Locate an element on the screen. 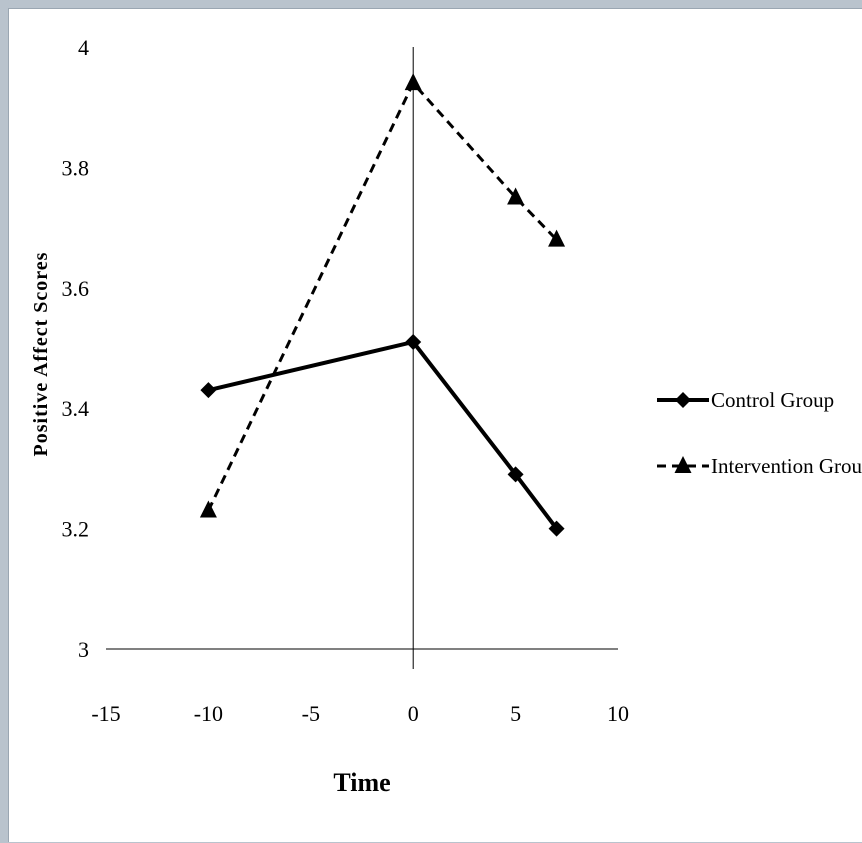 The image size is (862, 843). series-control-group is located at coordinates (382, 435).